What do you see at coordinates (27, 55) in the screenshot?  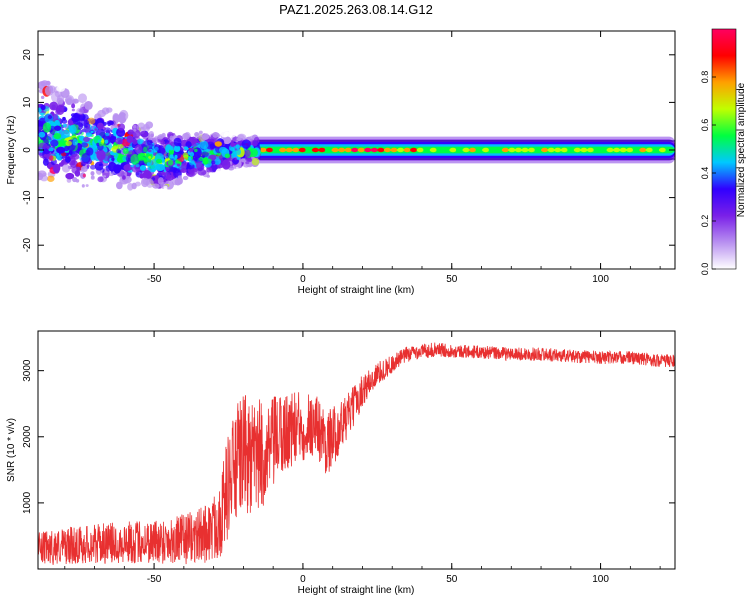 I see `spectrogram-y-tick-label: 20` at bounding box center [27, 55].